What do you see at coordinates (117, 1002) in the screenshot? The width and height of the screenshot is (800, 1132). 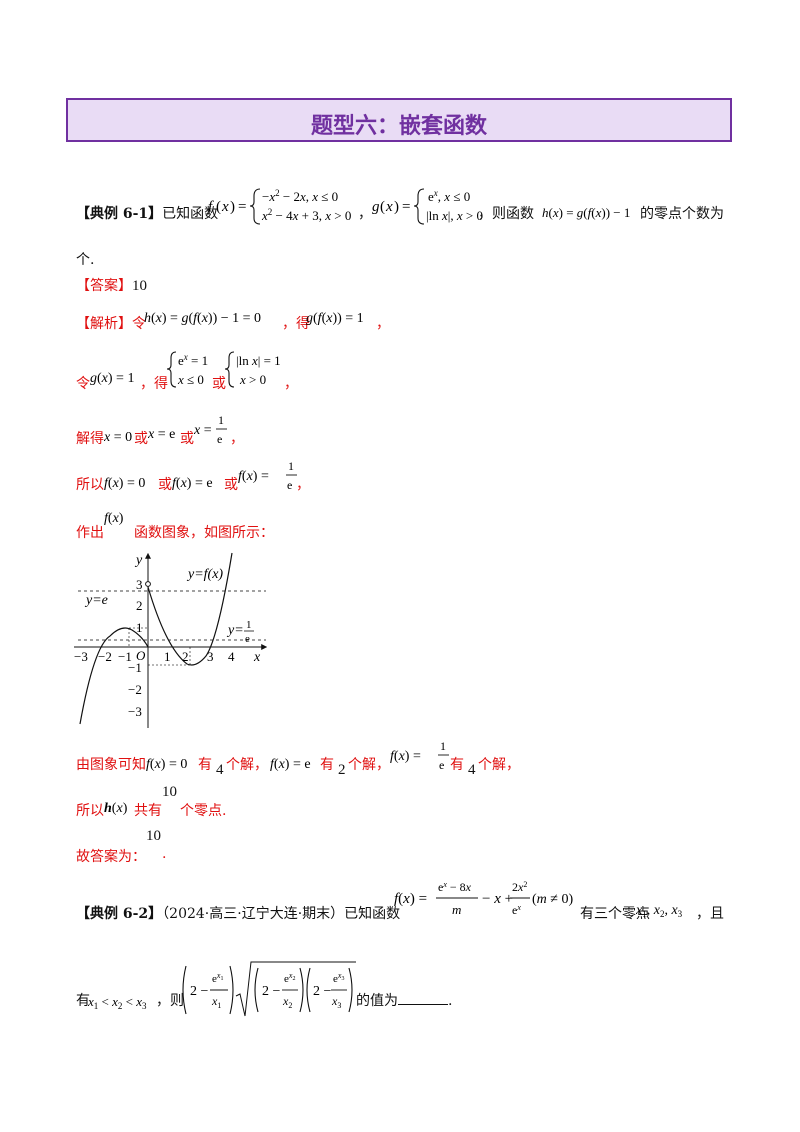 I see `svg-text: x1 < x2 < x3` at bounding box center [117, 1002].